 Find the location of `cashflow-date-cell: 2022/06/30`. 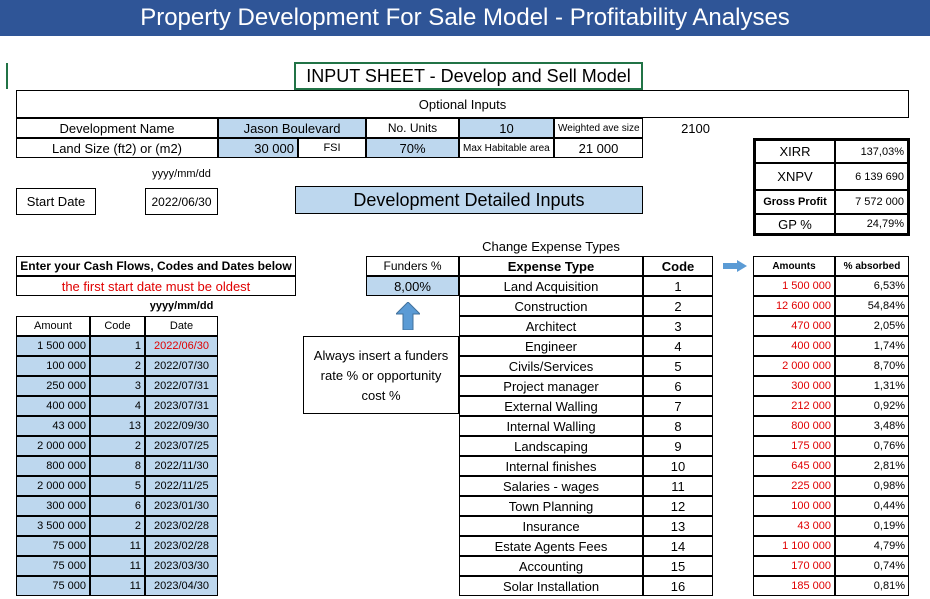

cashflow-date-cell: 2022/06/30 is located at coordinates (181, 346).